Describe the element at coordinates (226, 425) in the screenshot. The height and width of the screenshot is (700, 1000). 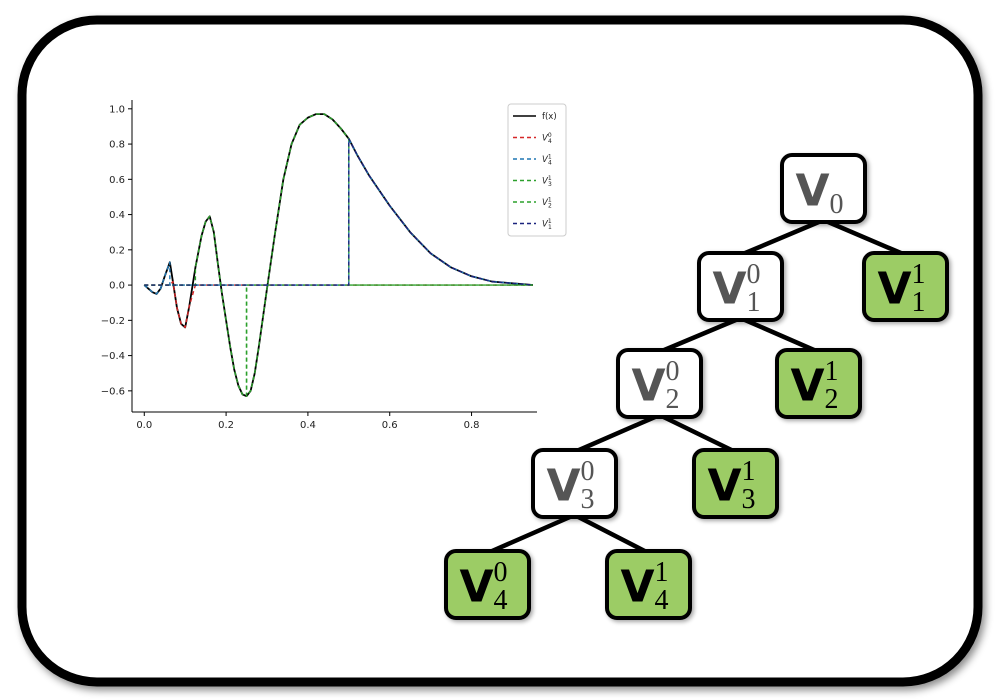
I see `x-tick-label: 0.2` at that location.